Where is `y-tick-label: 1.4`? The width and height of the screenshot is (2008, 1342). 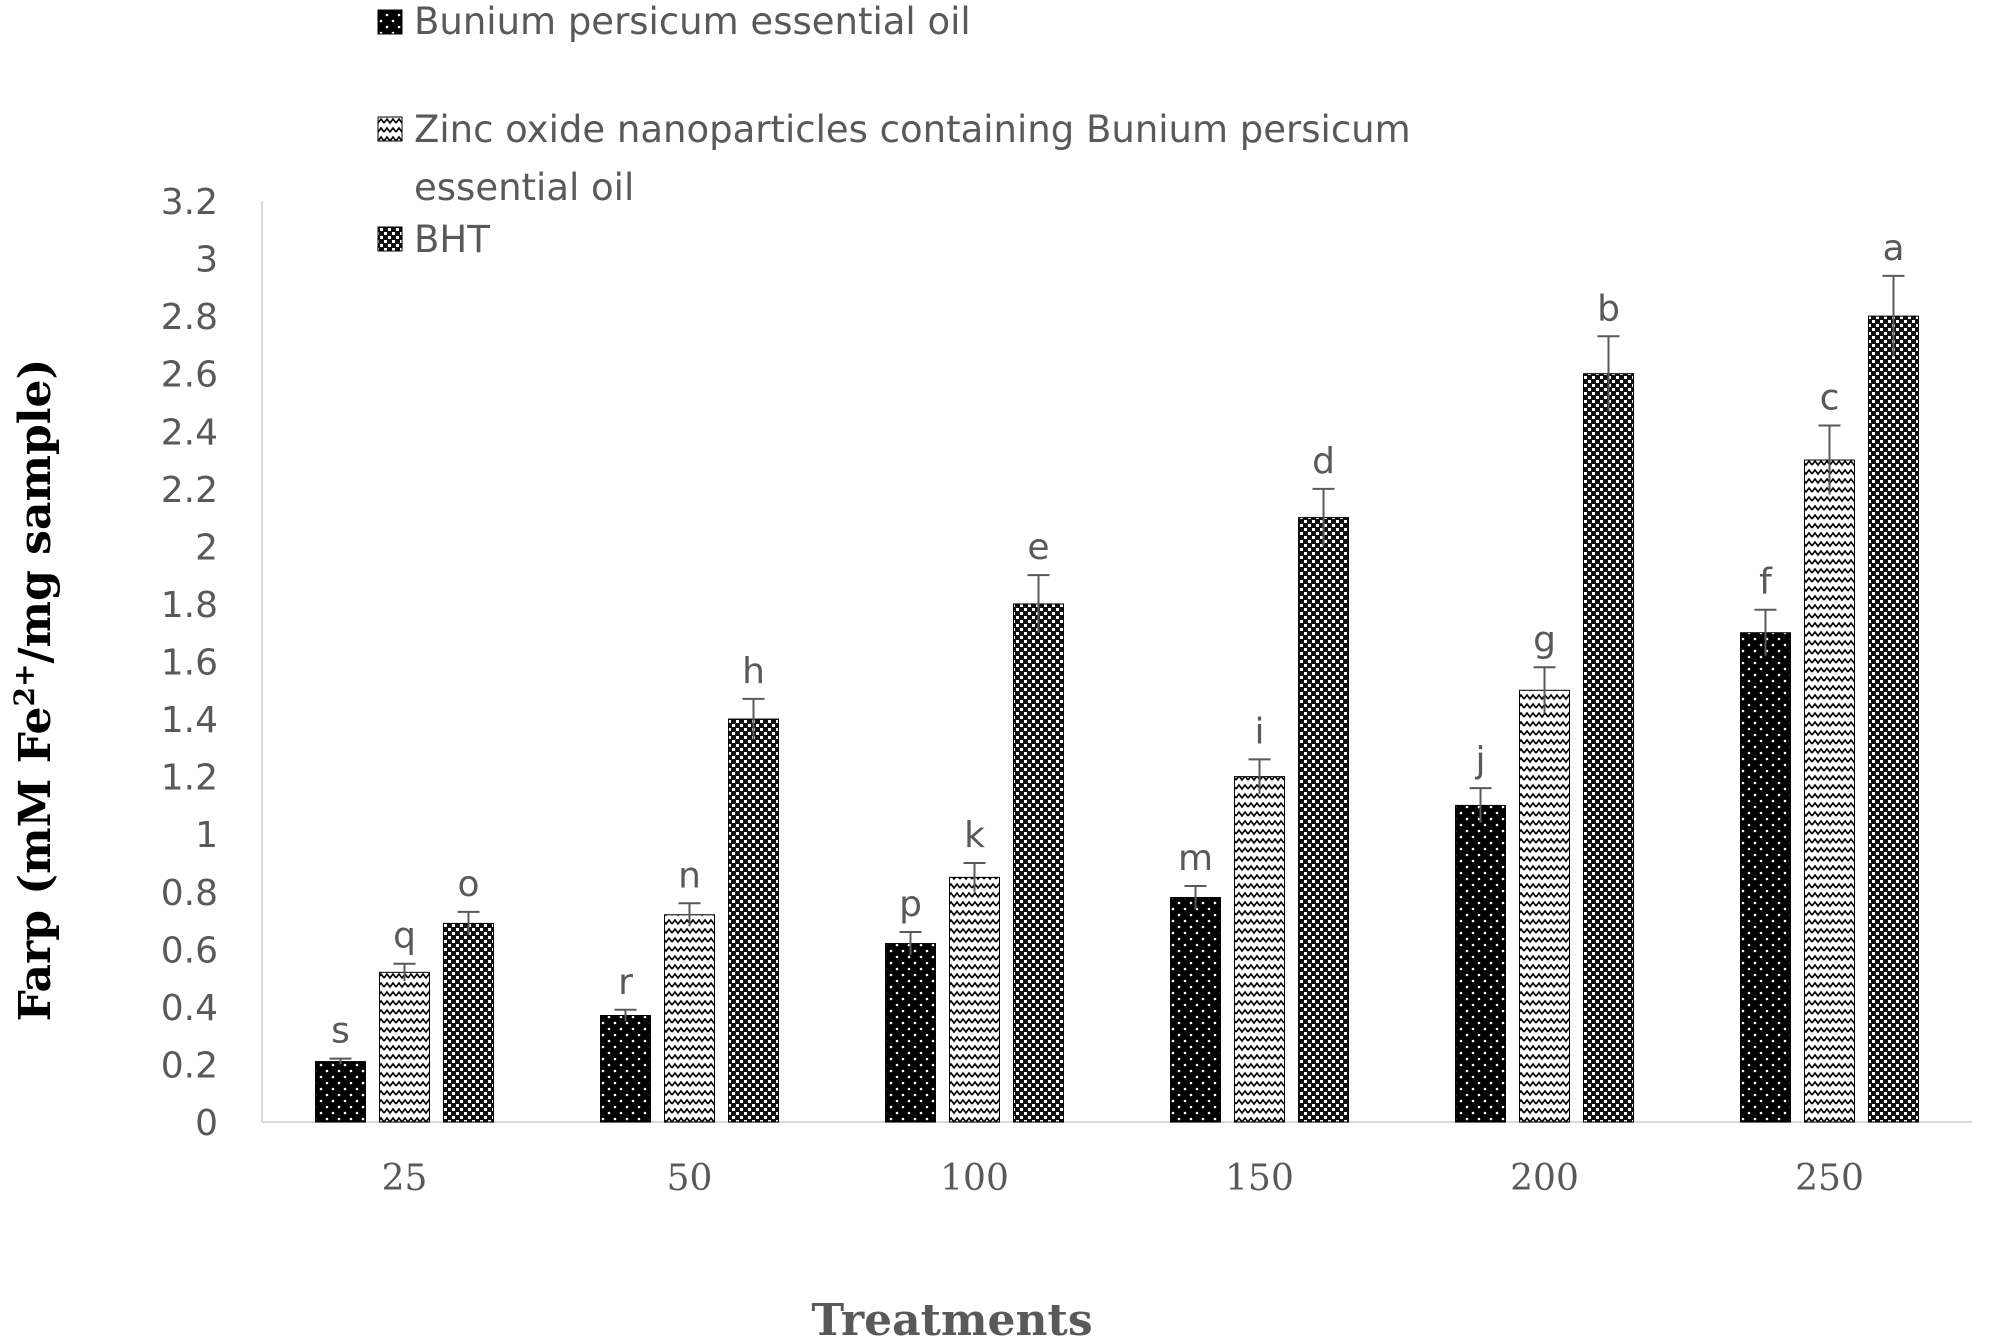
y-tick-label: 1.4 is located at coordinates (189, 720).